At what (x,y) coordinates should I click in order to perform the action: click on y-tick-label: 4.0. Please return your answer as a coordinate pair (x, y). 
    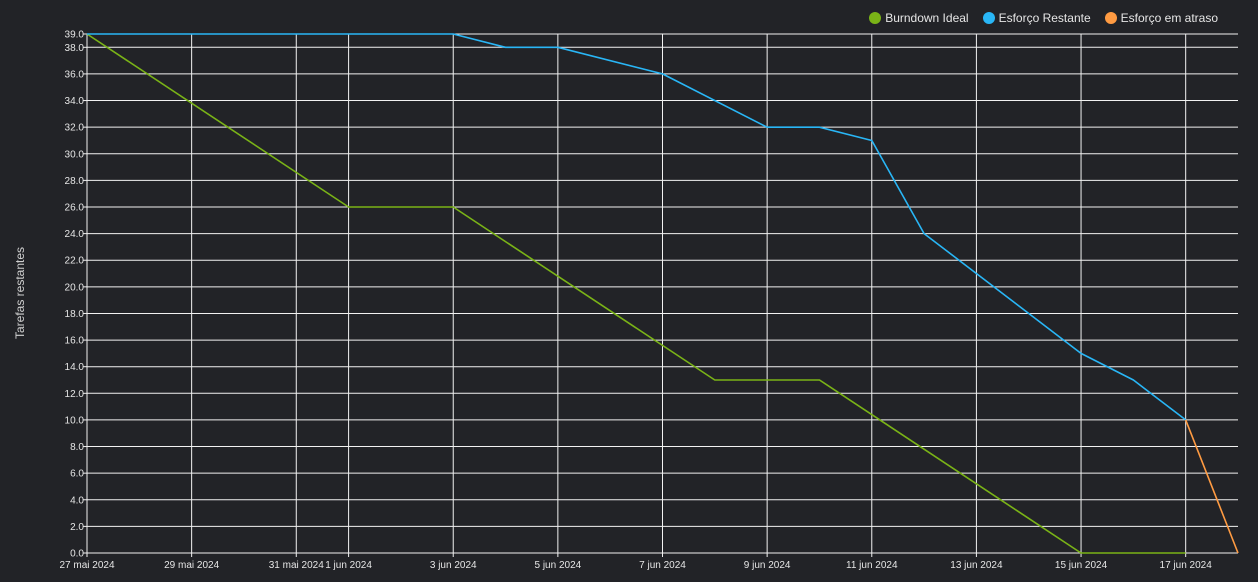
    Looking at the image, I should click on (77, 500).